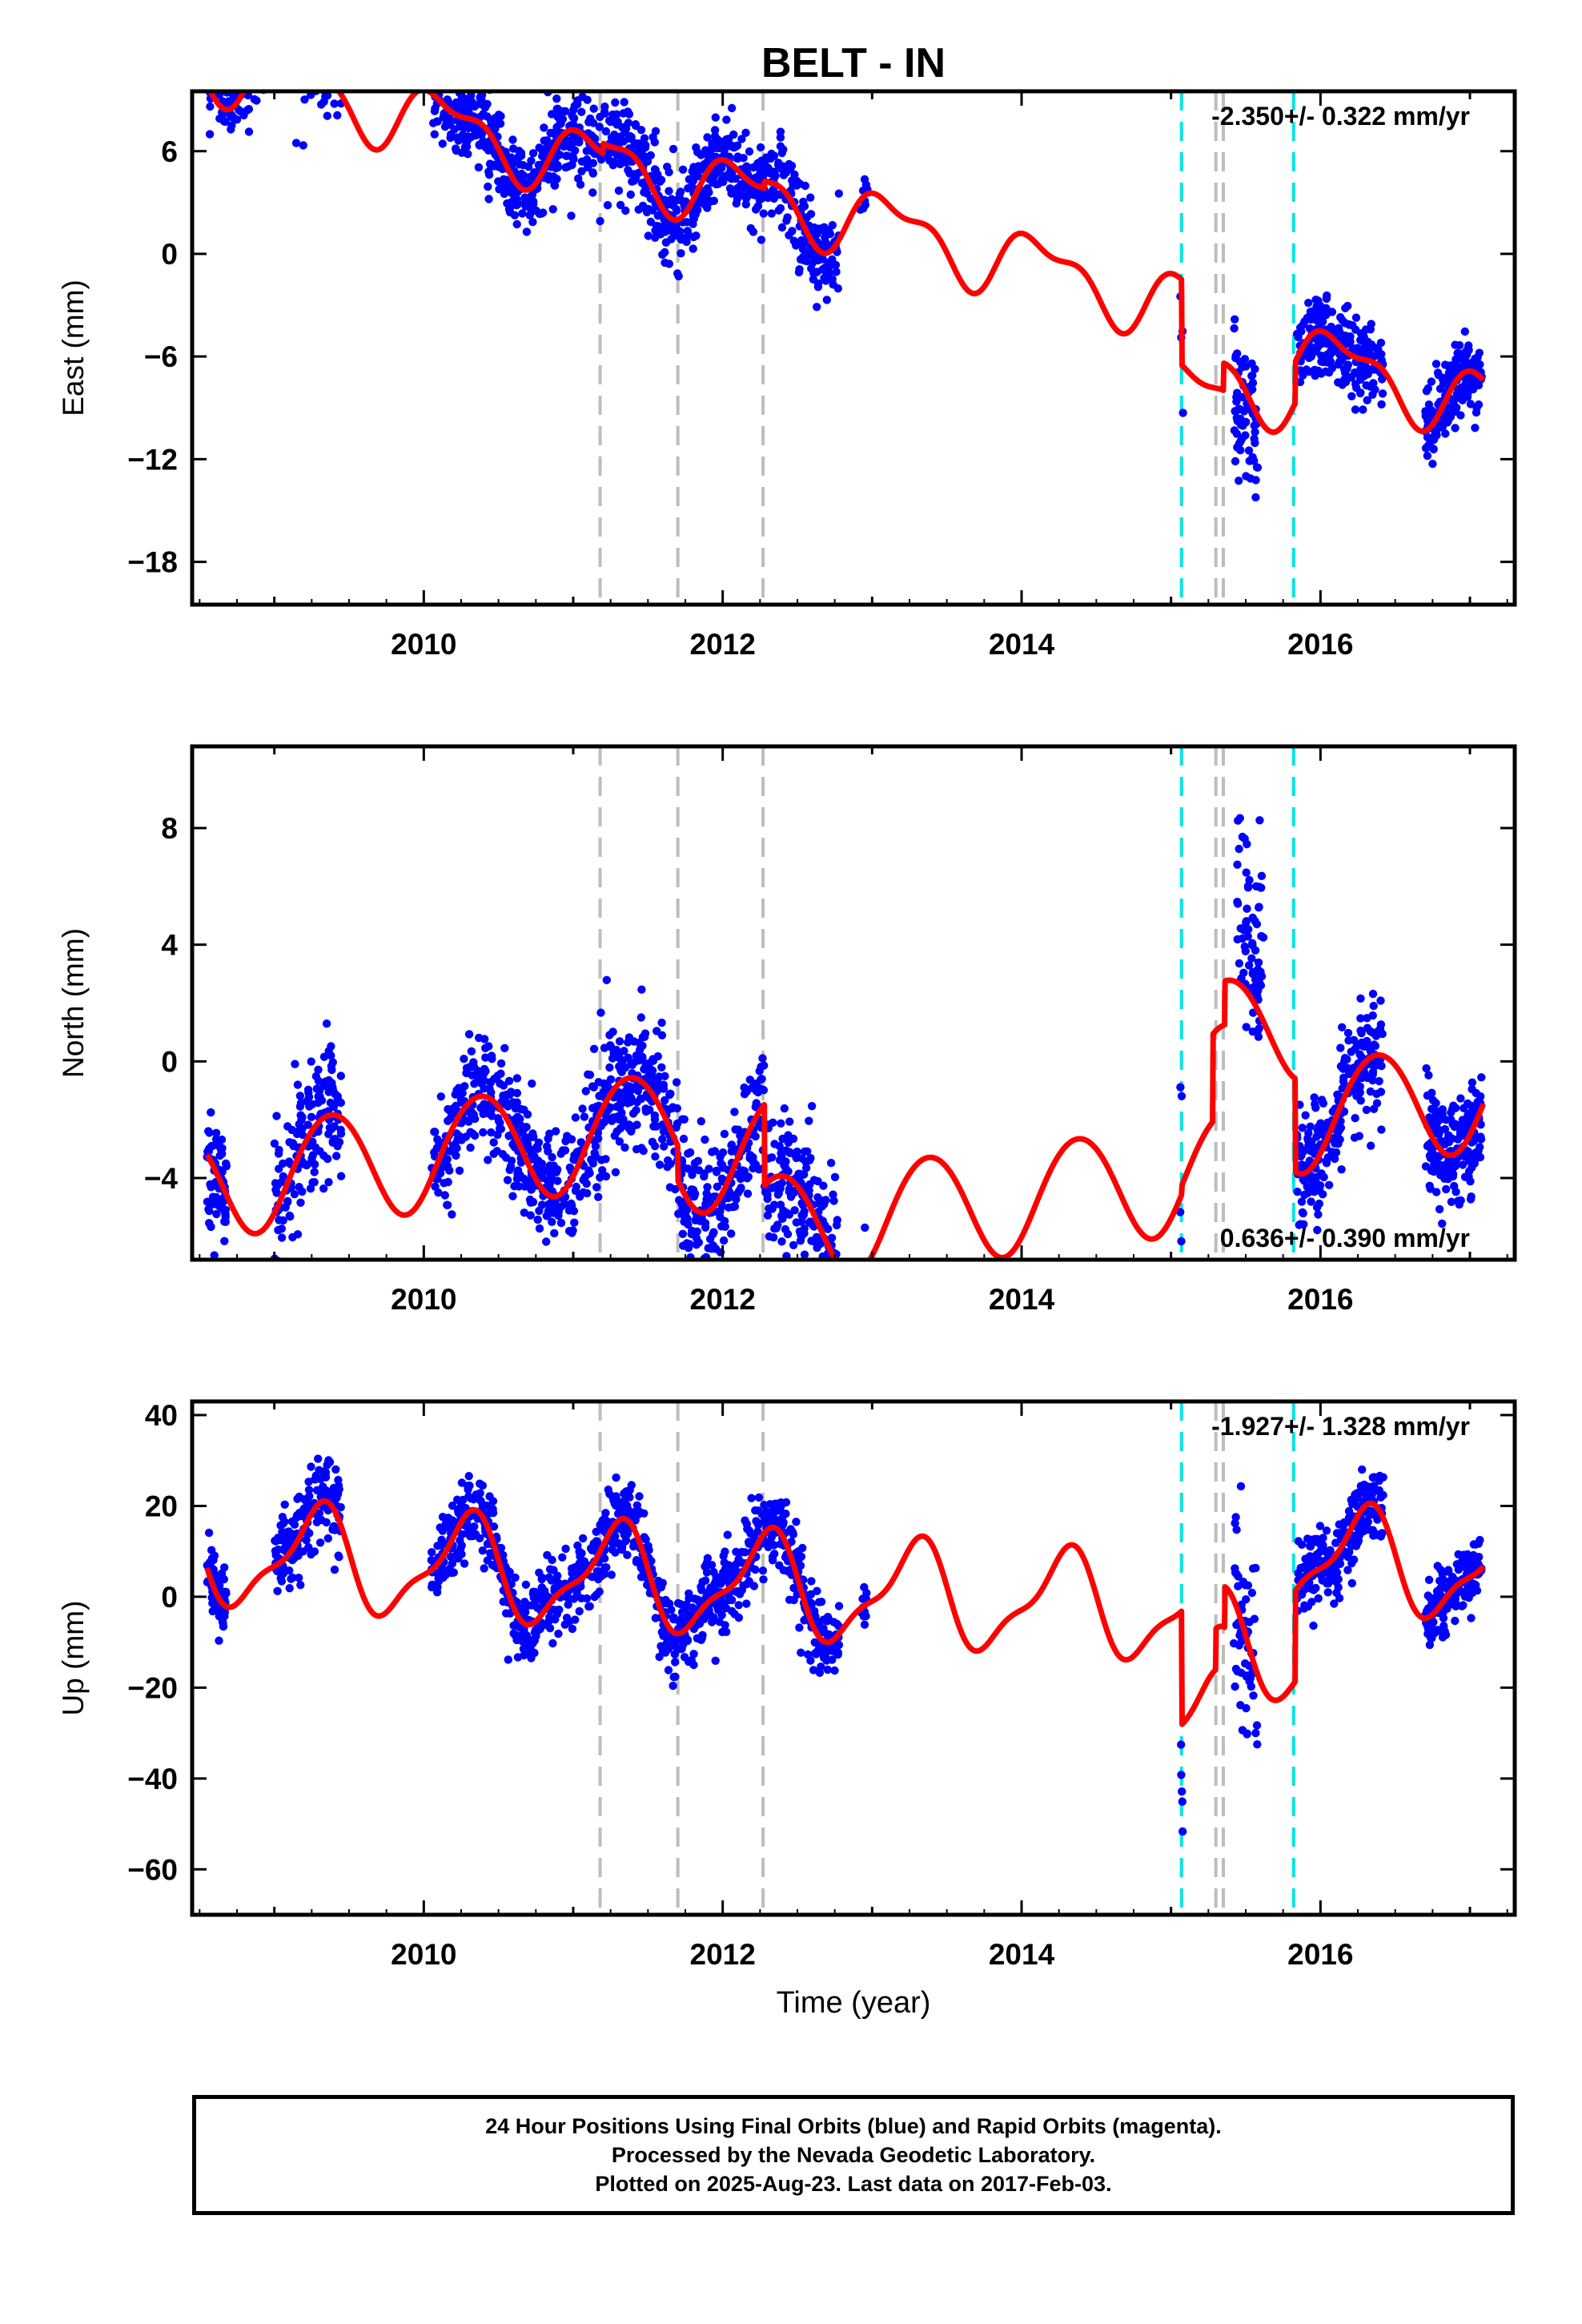 The width and height of the screenshot is (1582, 2324). I want to click on chart-title: BELT - IN, so click(853, 63).